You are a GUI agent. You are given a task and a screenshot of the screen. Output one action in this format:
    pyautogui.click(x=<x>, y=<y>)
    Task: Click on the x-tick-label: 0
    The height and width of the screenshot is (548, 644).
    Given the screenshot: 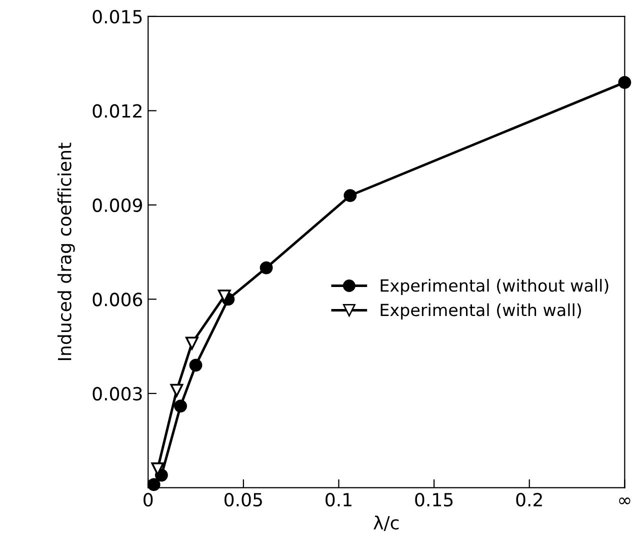 What is the action you would take?
    pyautogui.click(x=148, y=499)
    